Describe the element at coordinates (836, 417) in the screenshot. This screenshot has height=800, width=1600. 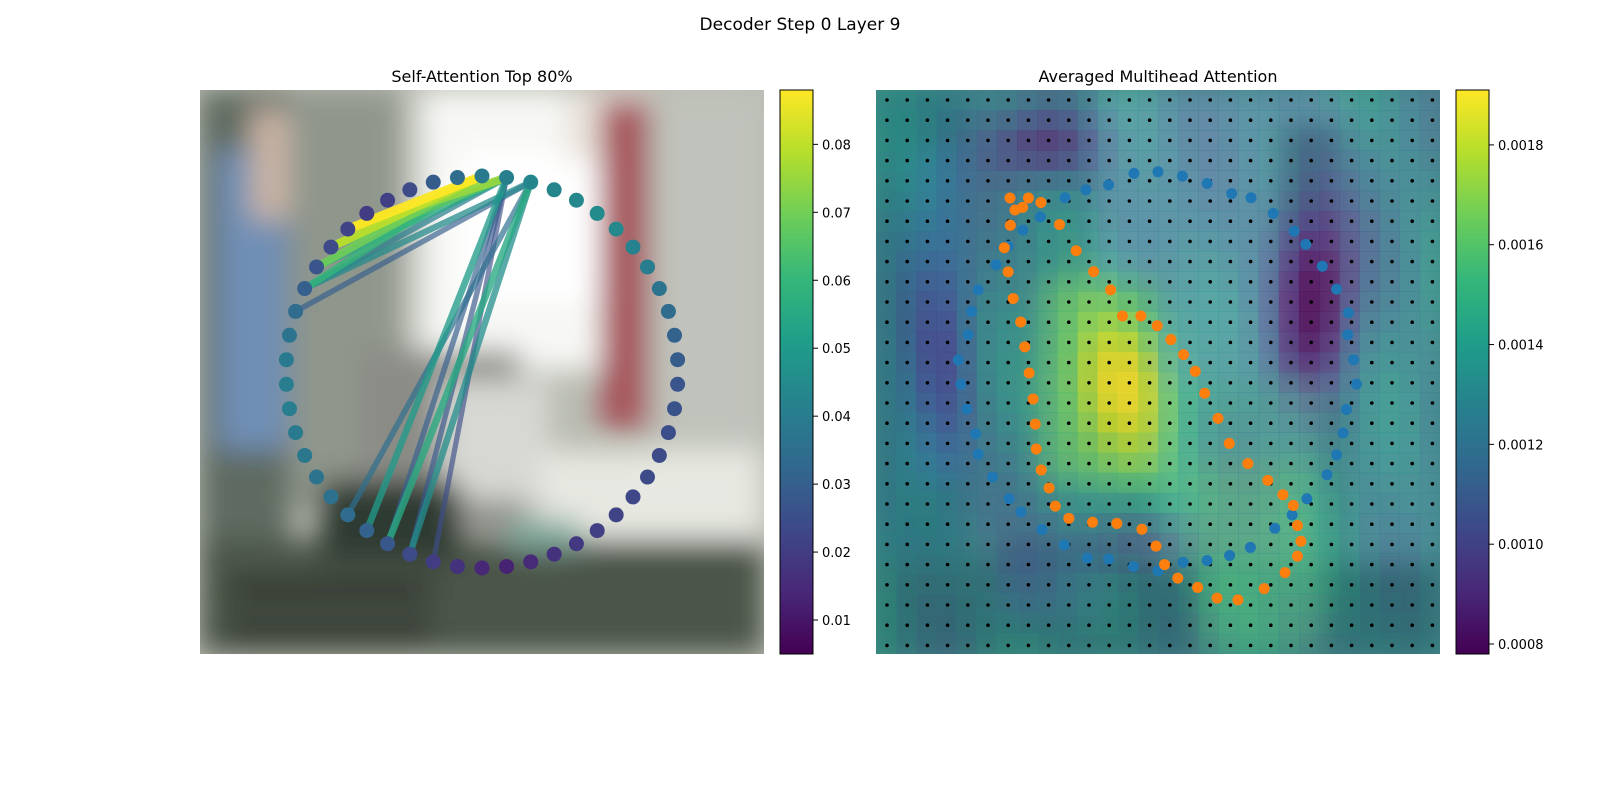
I see `colorbar-tick-label: 0.04` at that location.